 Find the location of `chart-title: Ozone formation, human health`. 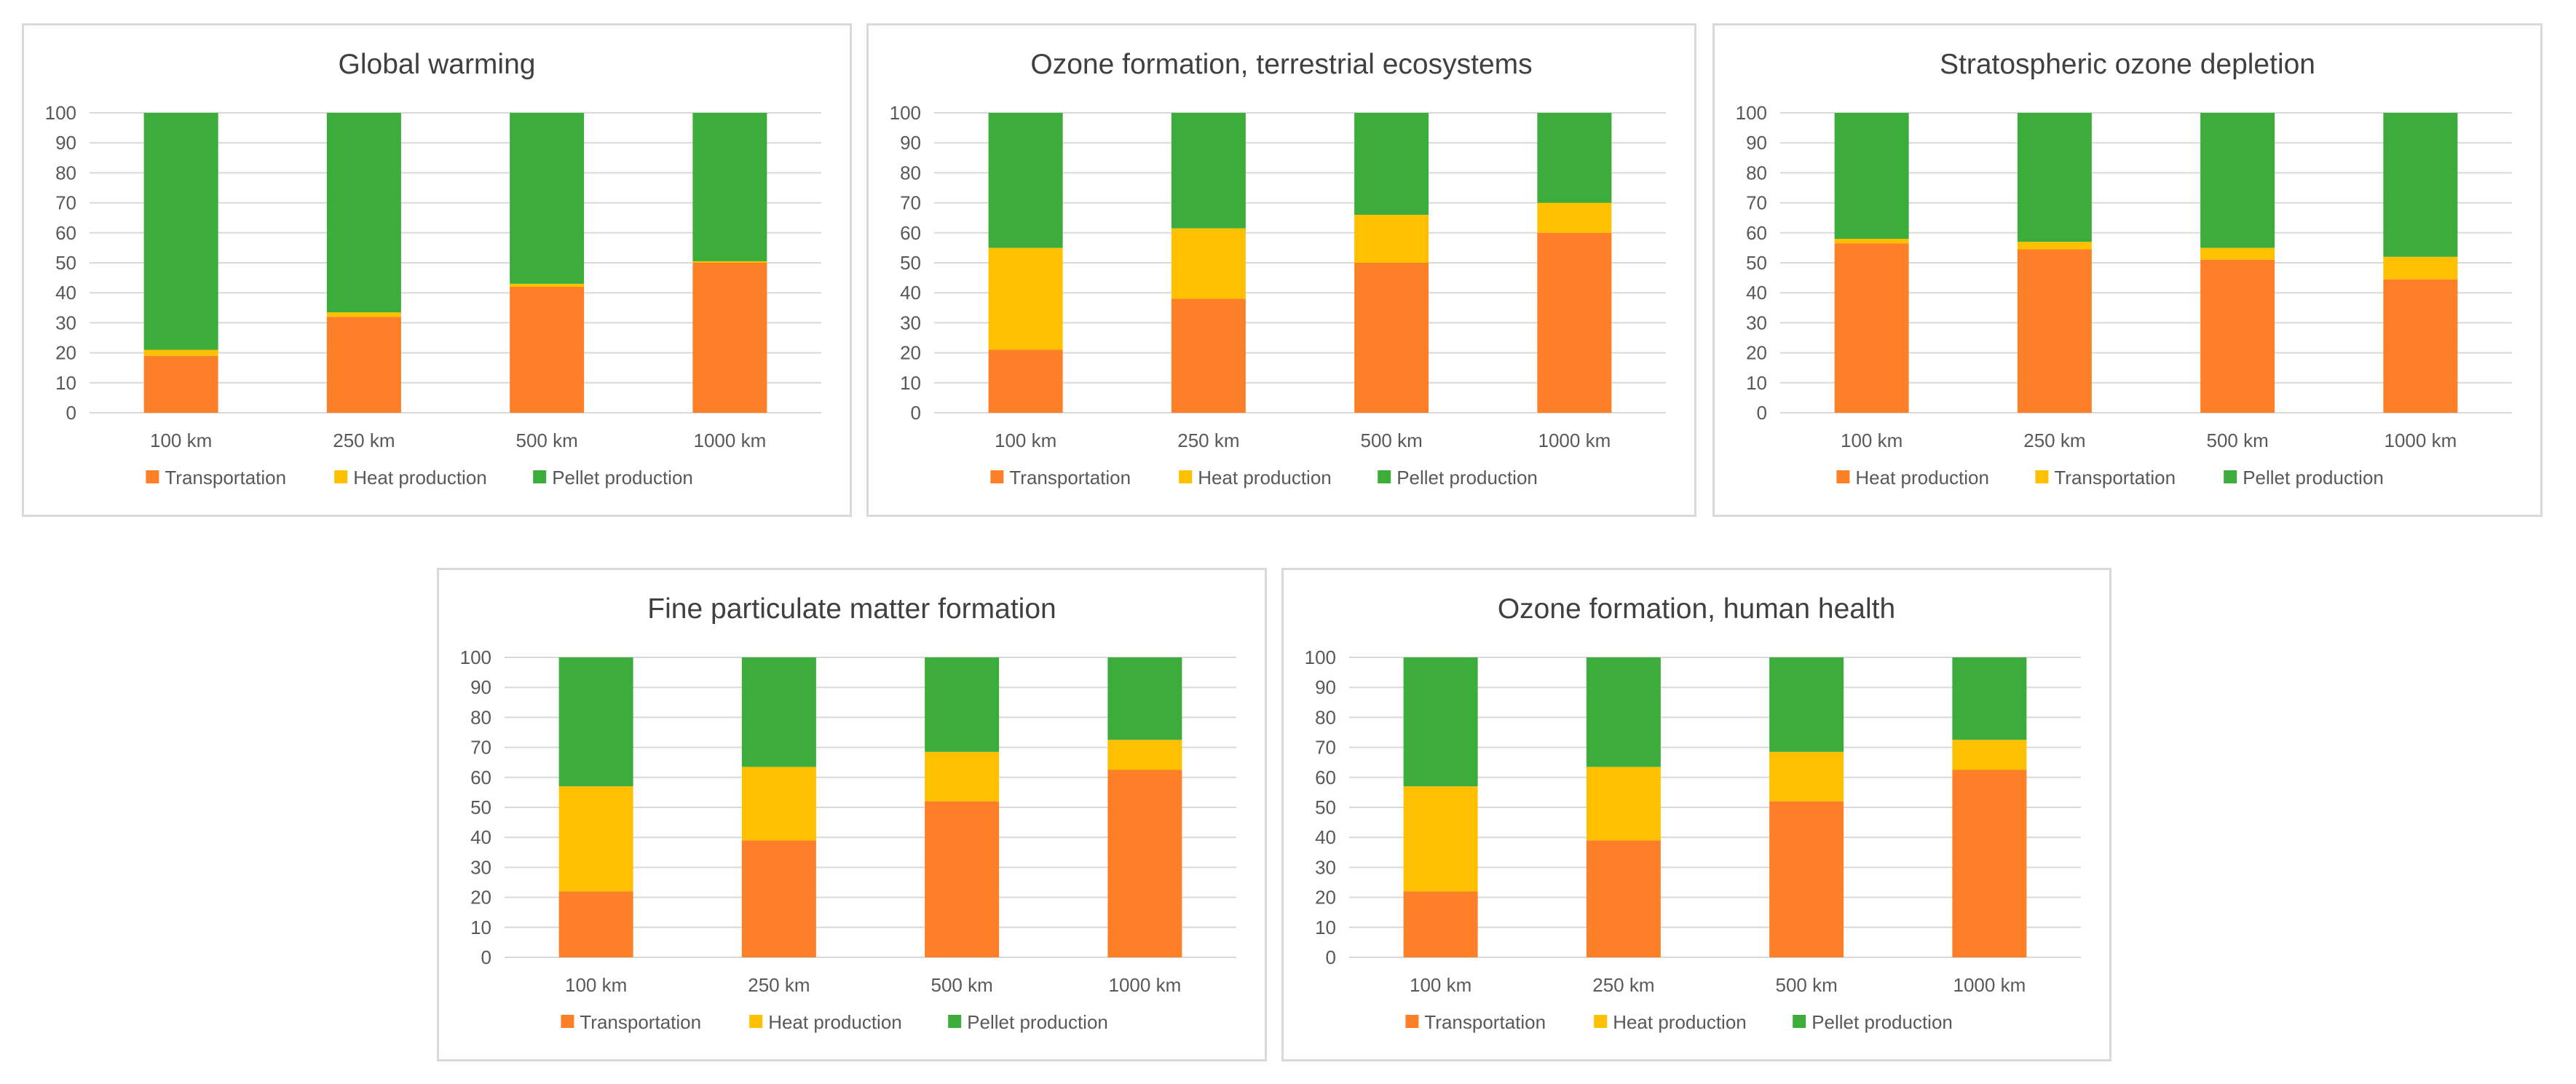

chart-title: Ozone formation, human health is located at coordinates (1697, 609).